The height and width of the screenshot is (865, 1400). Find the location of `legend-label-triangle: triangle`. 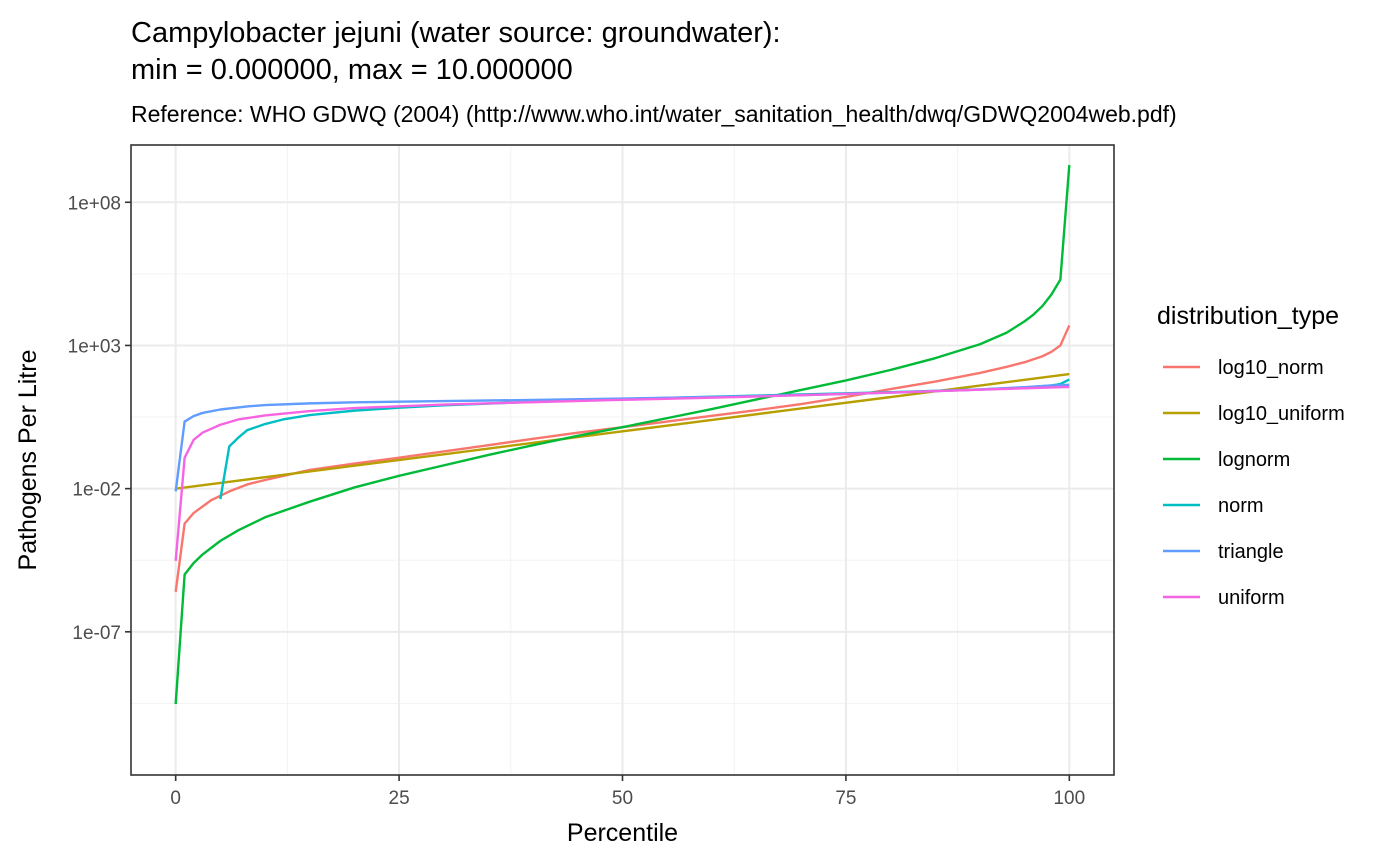

legend-label-triangle: triangle is located at coordinates (1251, 552).